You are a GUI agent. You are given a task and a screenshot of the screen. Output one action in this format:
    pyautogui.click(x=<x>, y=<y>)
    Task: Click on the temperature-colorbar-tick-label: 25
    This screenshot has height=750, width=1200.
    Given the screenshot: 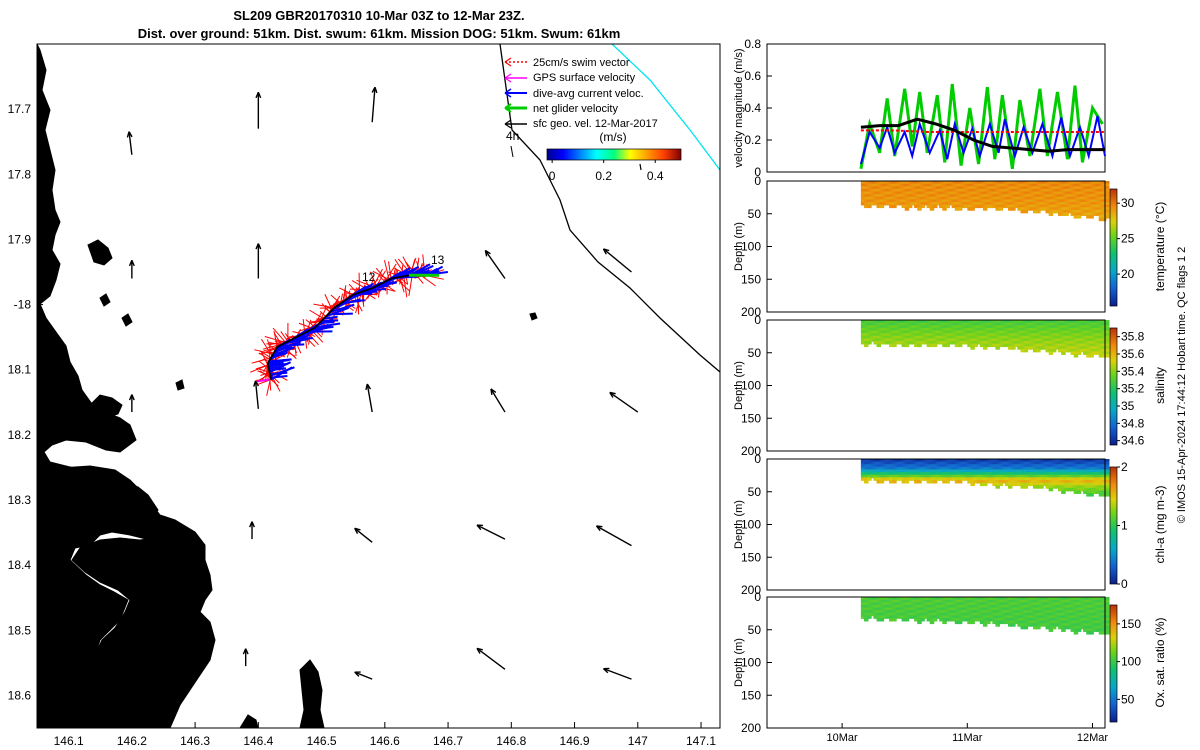 What is the action you would take?
    pyautogui.click(x=1128, y=239)
    